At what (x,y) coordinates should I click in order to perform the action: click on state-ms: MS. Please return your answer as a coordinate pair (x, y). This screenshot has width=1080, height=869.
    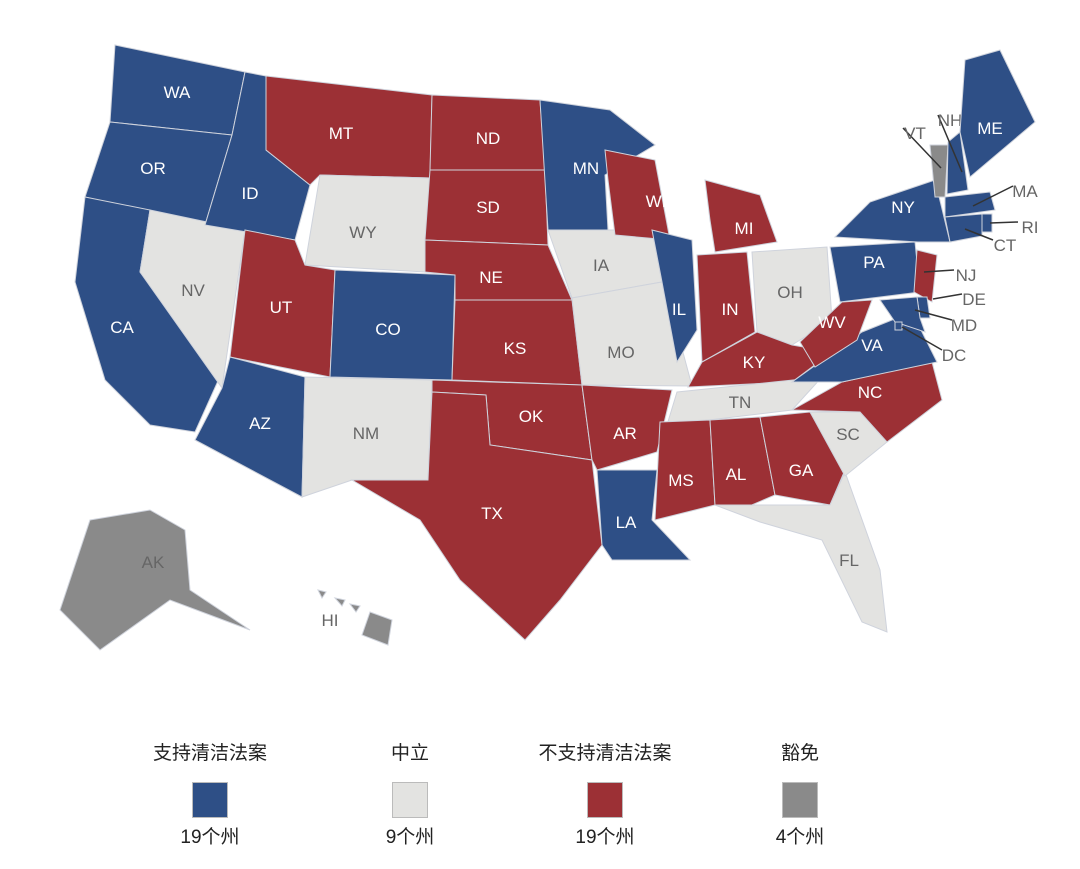
    Looking at the image, I should click on (685, 470).